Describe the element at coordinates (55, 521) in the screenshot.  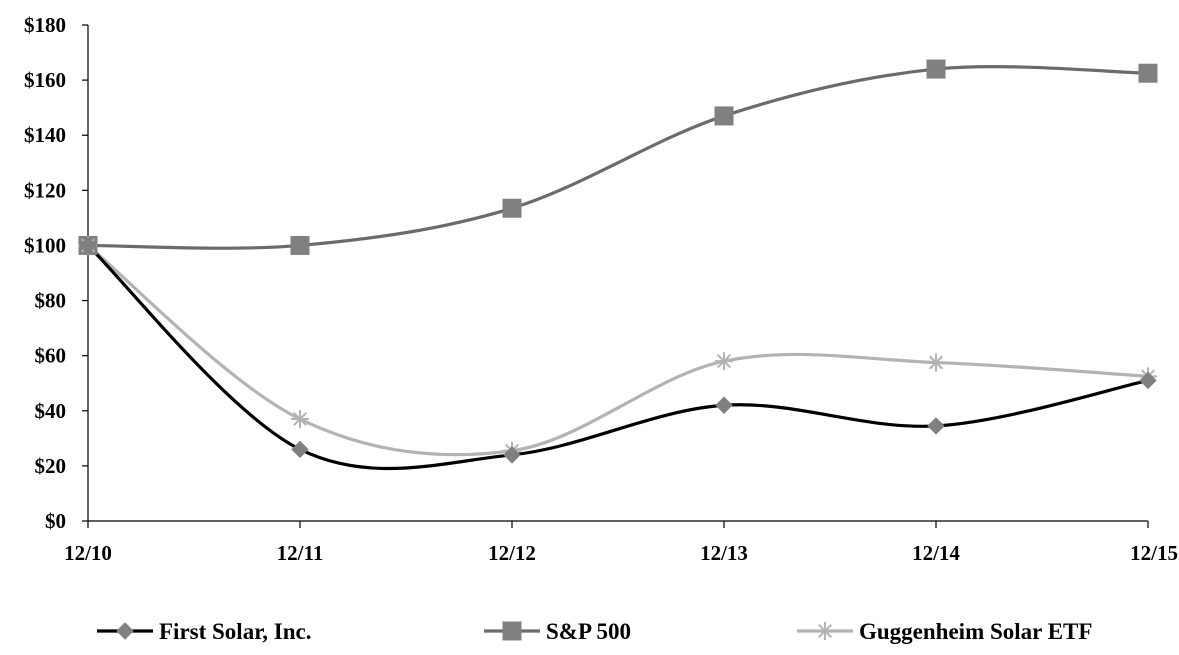
I see `y-tick-label: $0` at that location.